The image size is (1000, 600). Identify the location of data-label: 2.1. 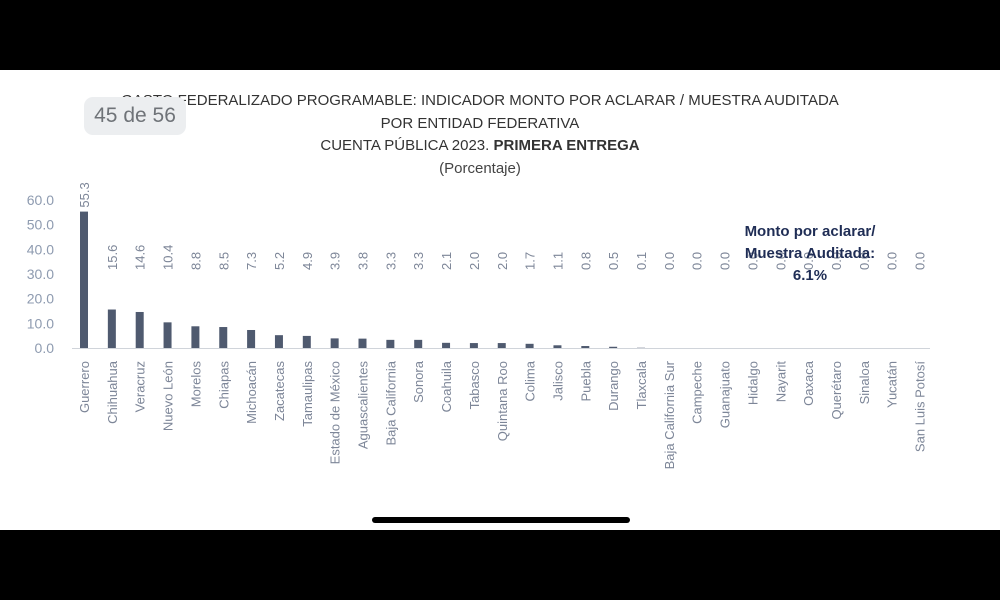
(446, 261).